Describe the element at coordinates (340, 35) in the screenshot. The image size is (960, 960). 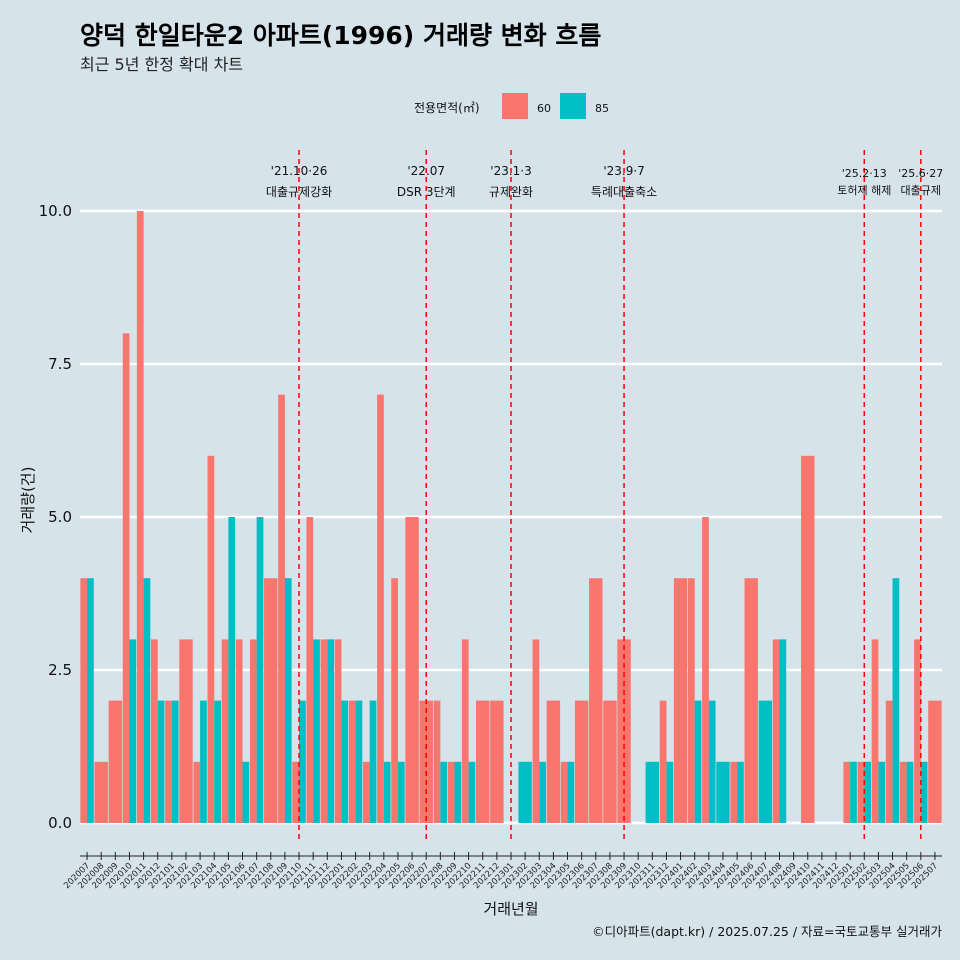
I see `chart-title: 양덕 한일타운2 아파트(1996) 거래량 변화 흐름` at that location.